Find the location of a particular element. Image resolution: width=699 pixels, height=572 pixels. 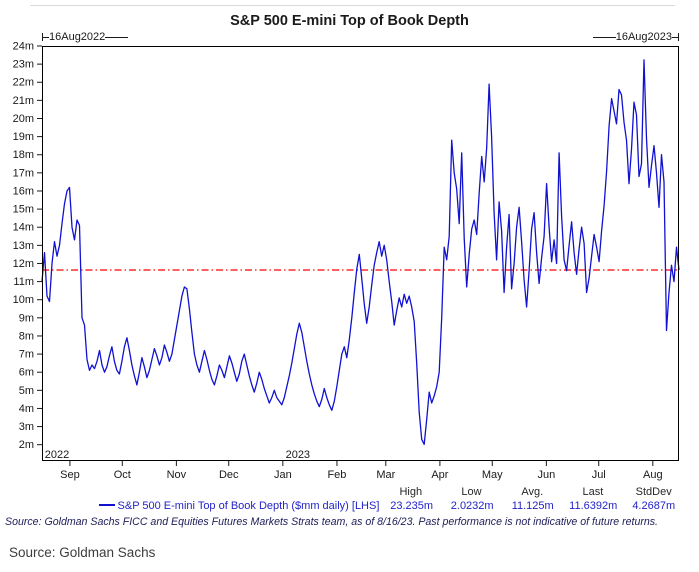

range-start-line is located at coordinates (117, 37).